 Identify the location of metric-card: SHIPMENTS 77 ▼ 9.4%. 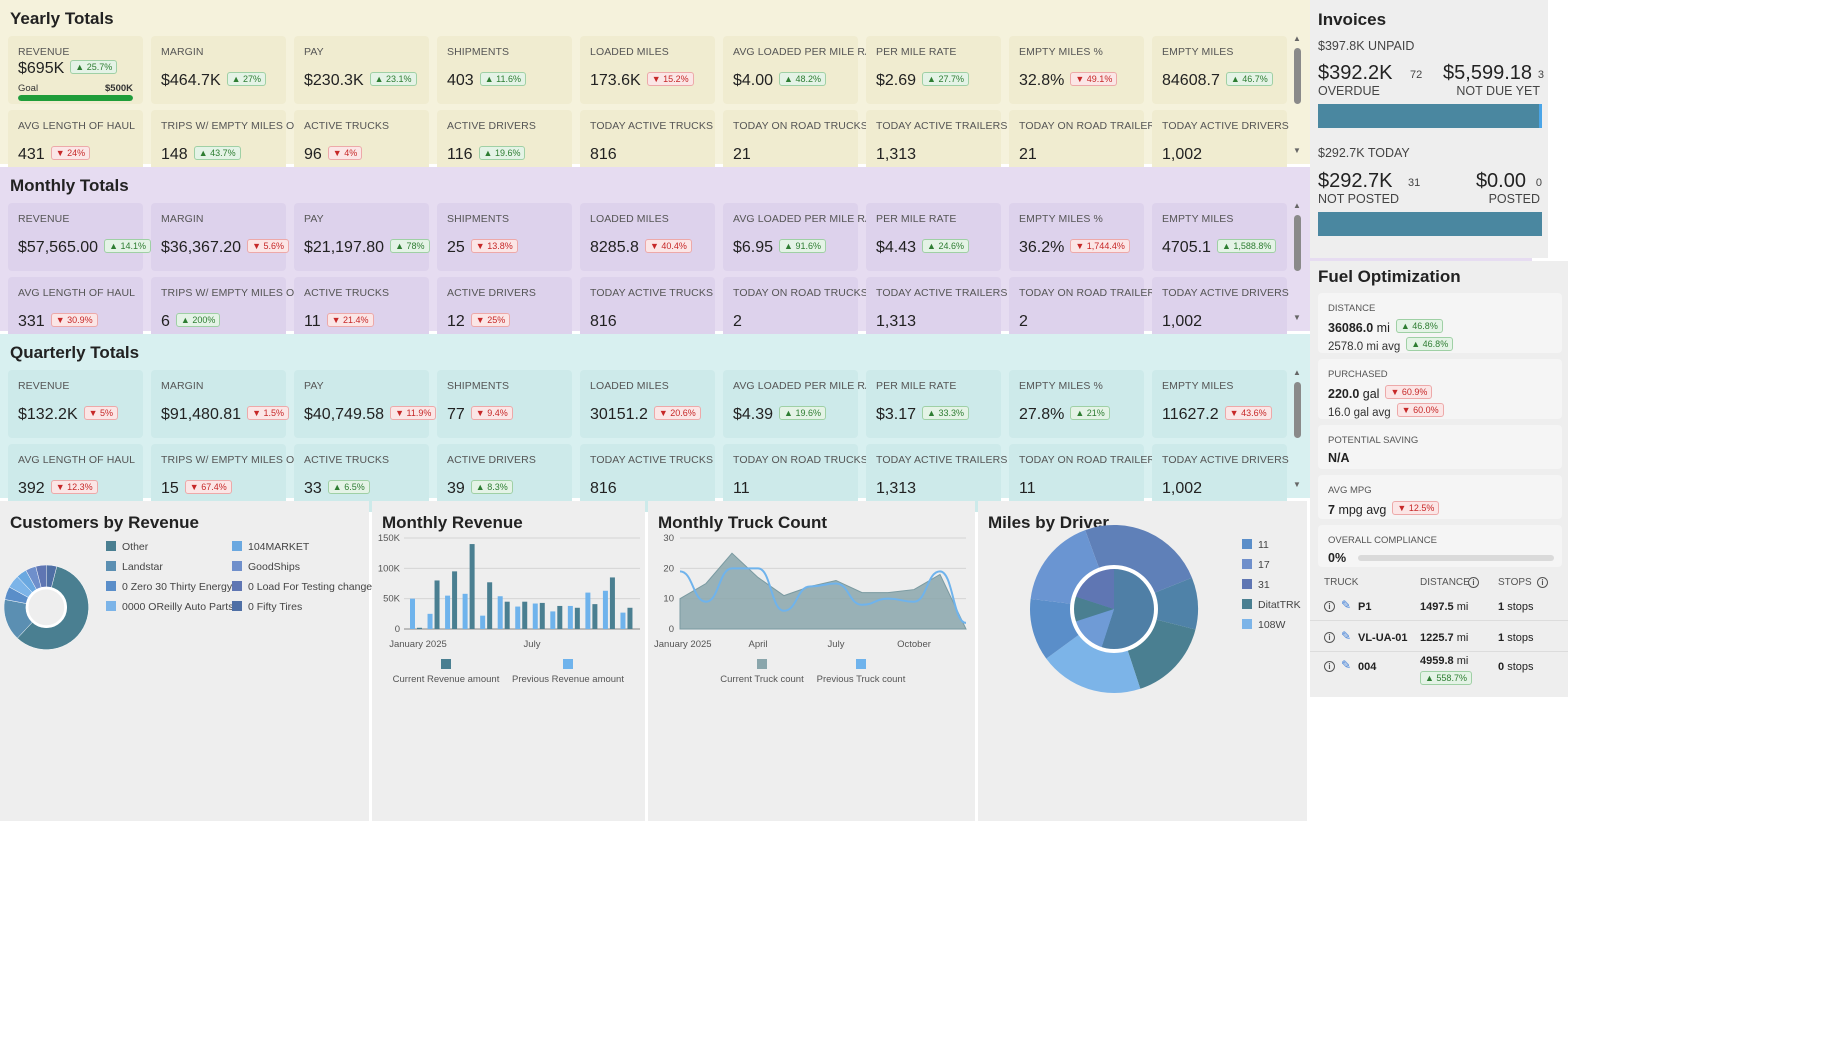
(504, 404).